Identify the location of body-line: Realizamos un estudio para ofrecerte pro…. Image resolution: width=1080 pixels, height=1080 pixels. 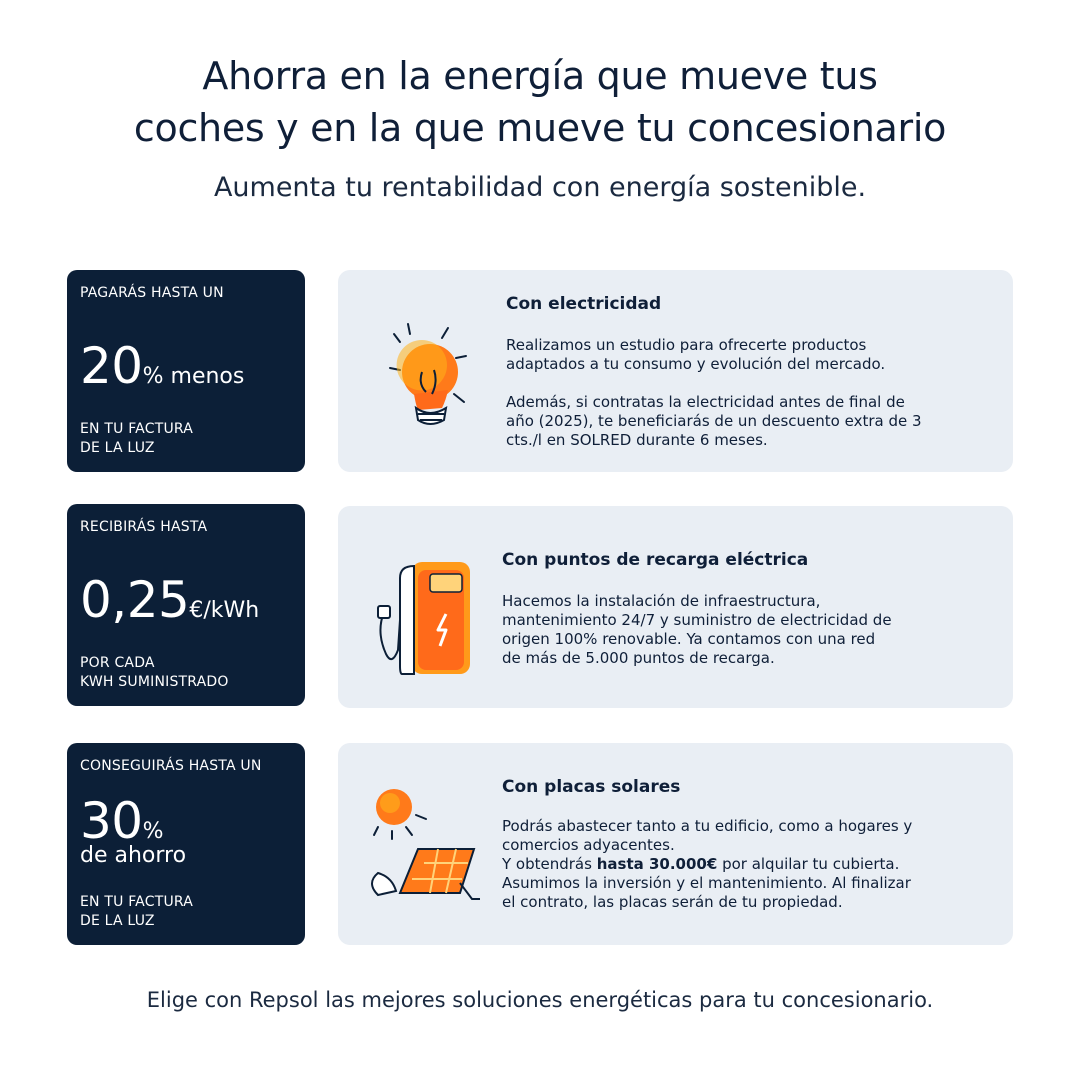
(686, 345).